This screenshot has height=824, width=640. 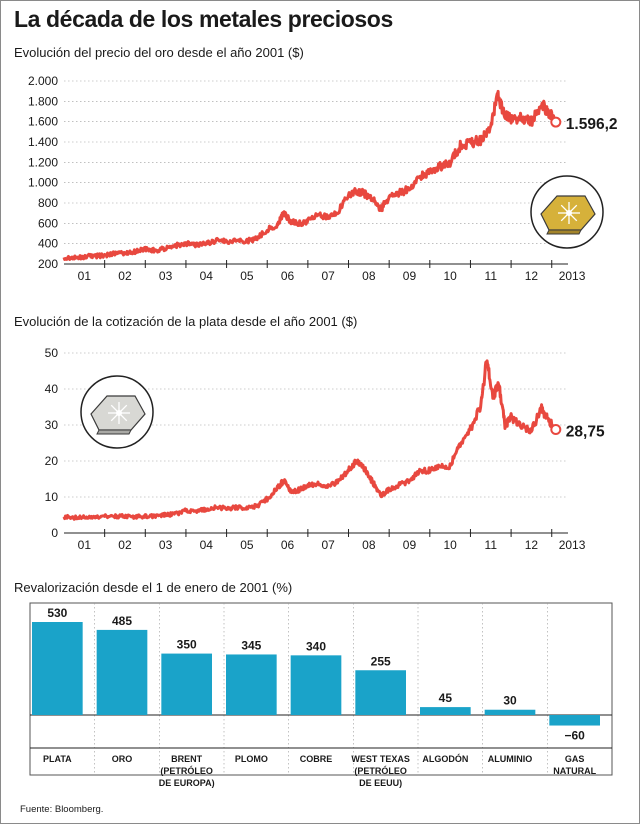 I want to click on bar-value-label: 350, so click(x=187, y=645).